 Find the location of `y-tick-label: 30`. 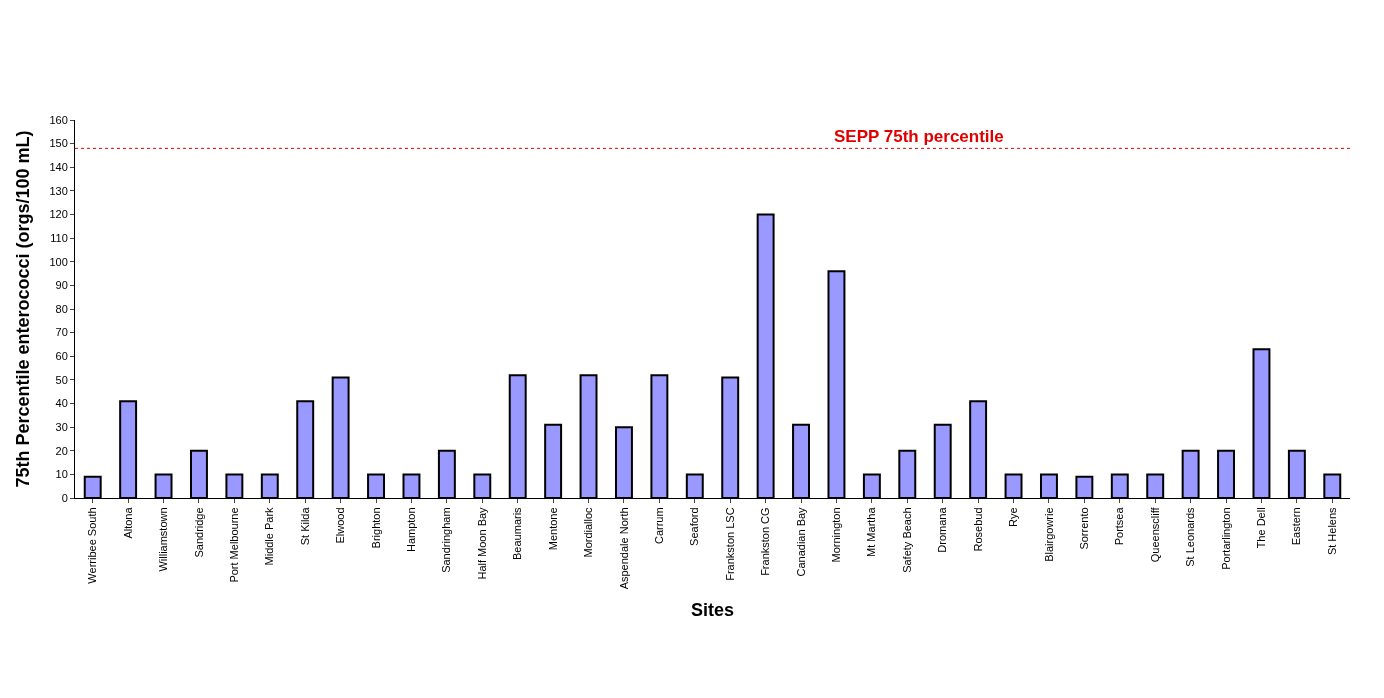

y-tick-label: 30 is located at coordinates (61, 426).